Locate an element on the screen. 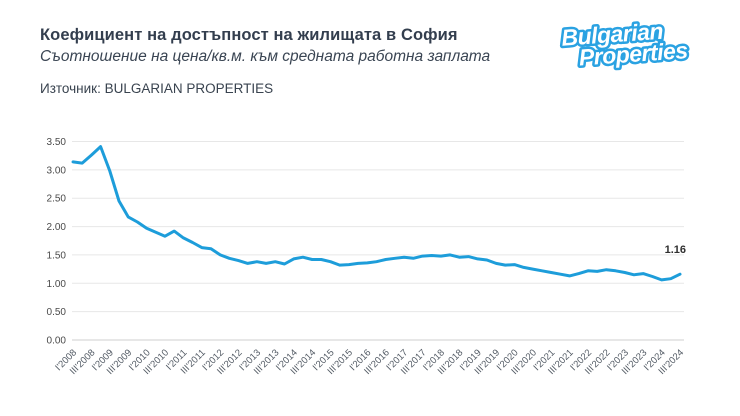 Image resolution: width=740 pixels, height=416 pixels. last-value-label: 1.16 is located at coordinates (675, 250).